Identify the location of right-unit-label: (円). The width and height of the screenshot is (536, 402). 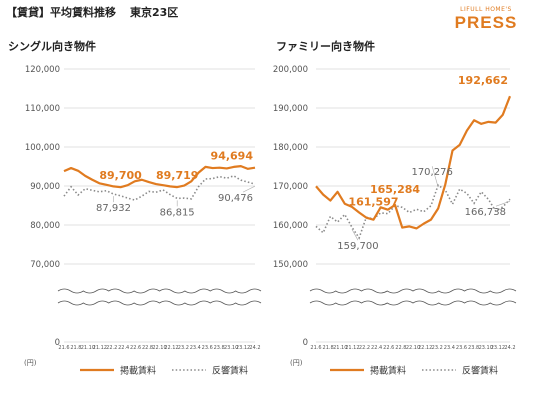
(296, 363).